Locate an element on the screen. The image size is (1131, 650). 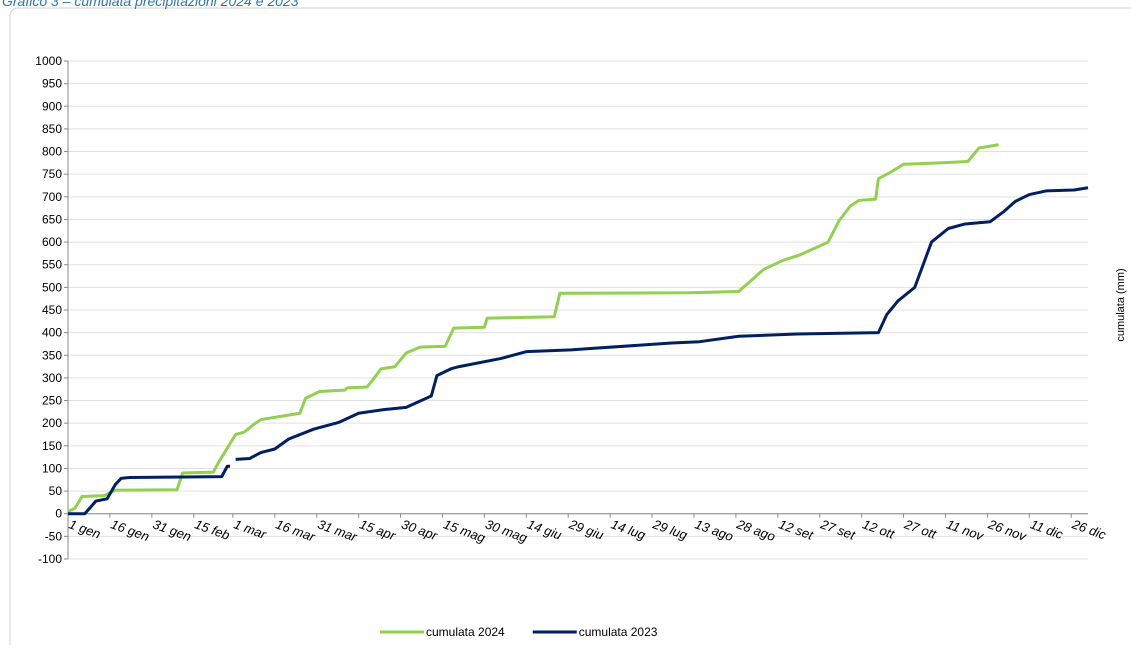
y-tick-label: 450 is located at coordinates (52, 310).